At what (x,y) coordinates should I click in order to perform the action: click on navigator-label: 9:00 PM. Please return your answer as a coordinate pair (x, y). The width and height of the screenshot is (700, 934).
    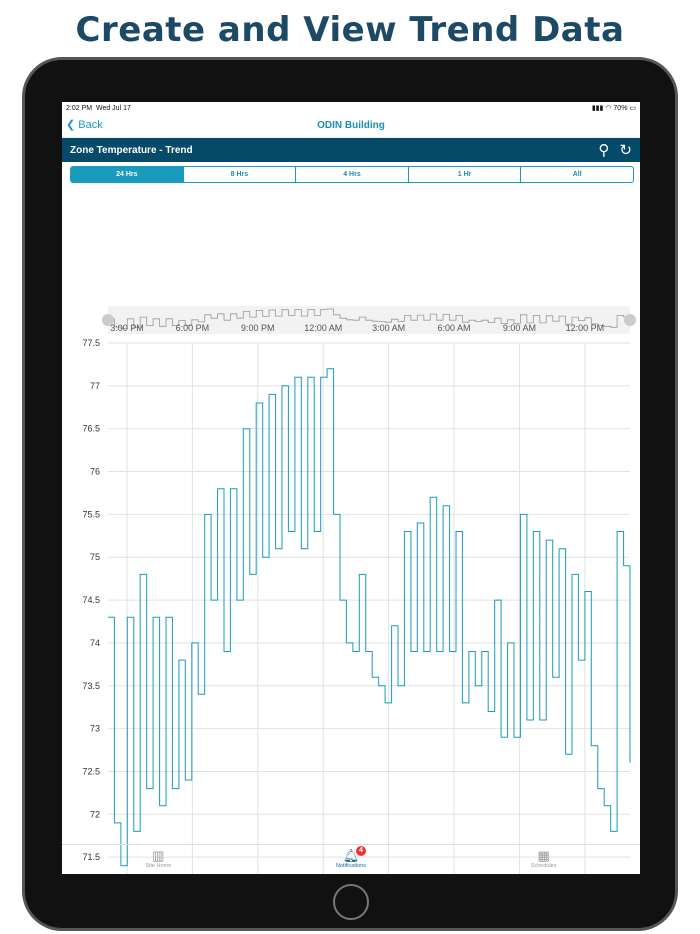
    Looking at the image, I should click on (258, 328).